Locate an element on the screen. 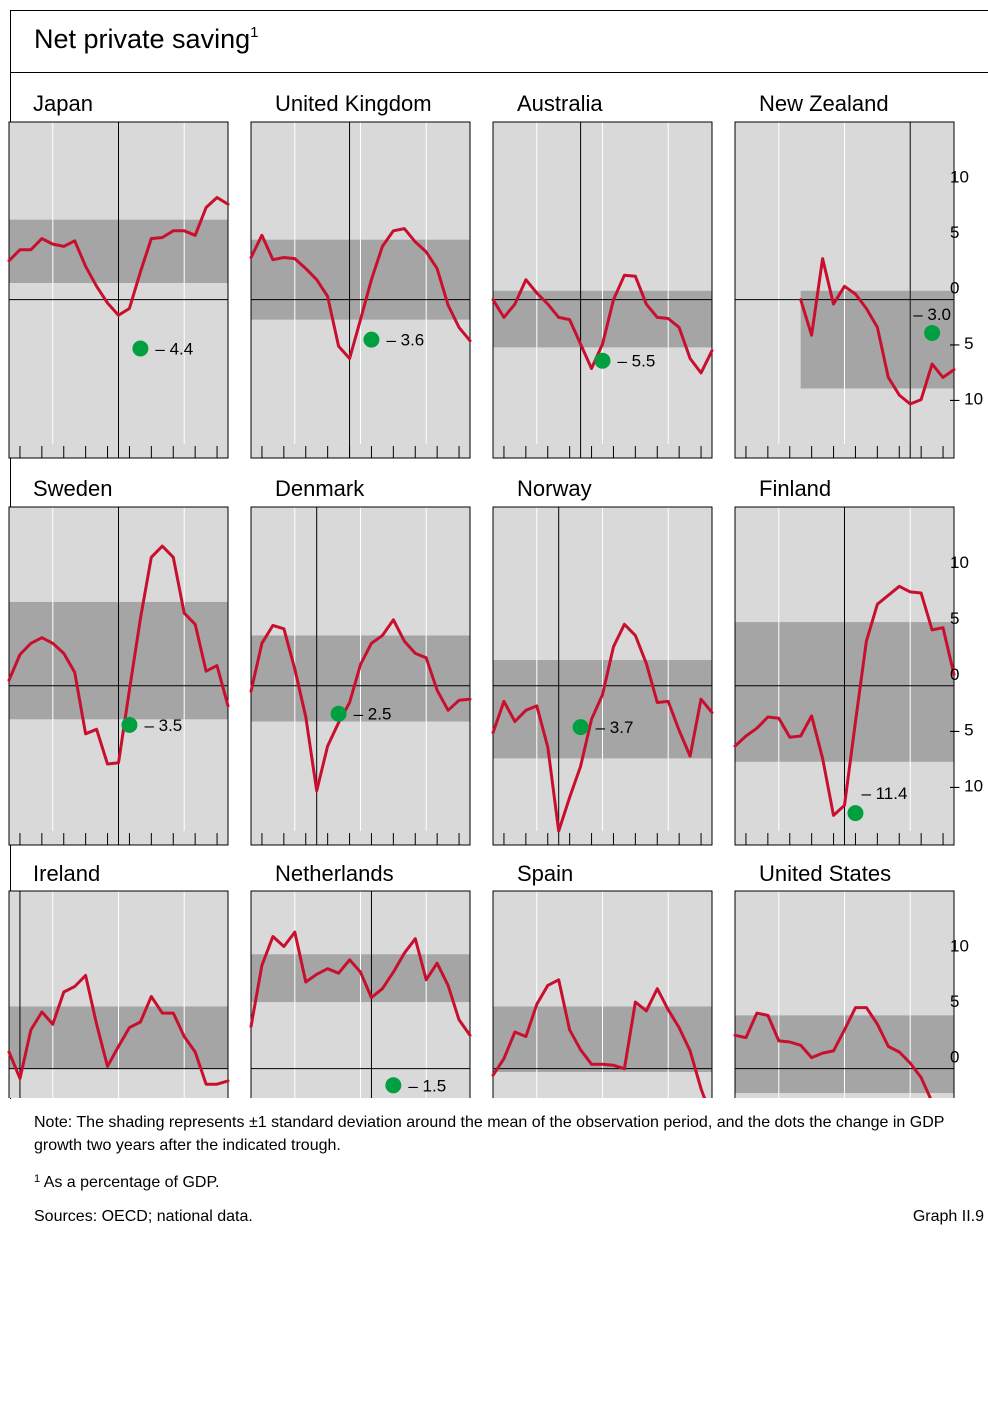 Image resolution: width=988 pixels, height=1403 pixels. panel-title: Japan is located at coordinates (63, 103).